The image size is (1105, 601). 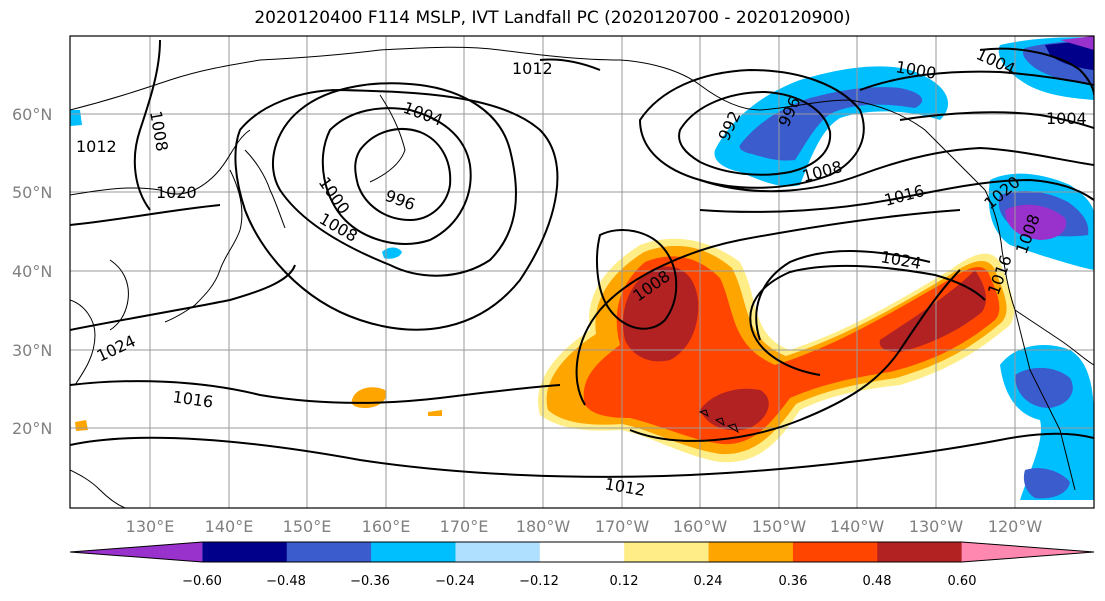 I want to click on colorbar-outline, so click(x=582, y=552).